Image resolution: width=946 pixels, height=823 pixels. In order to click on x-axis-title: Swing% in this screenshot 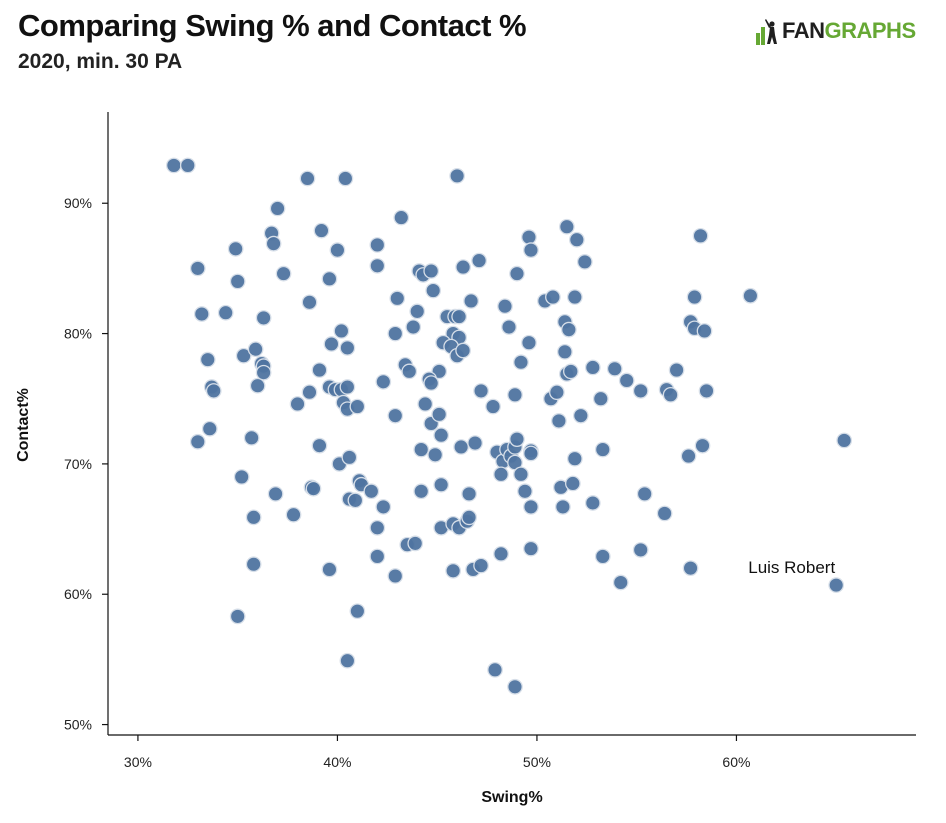, I will do `click(511, 797)`.